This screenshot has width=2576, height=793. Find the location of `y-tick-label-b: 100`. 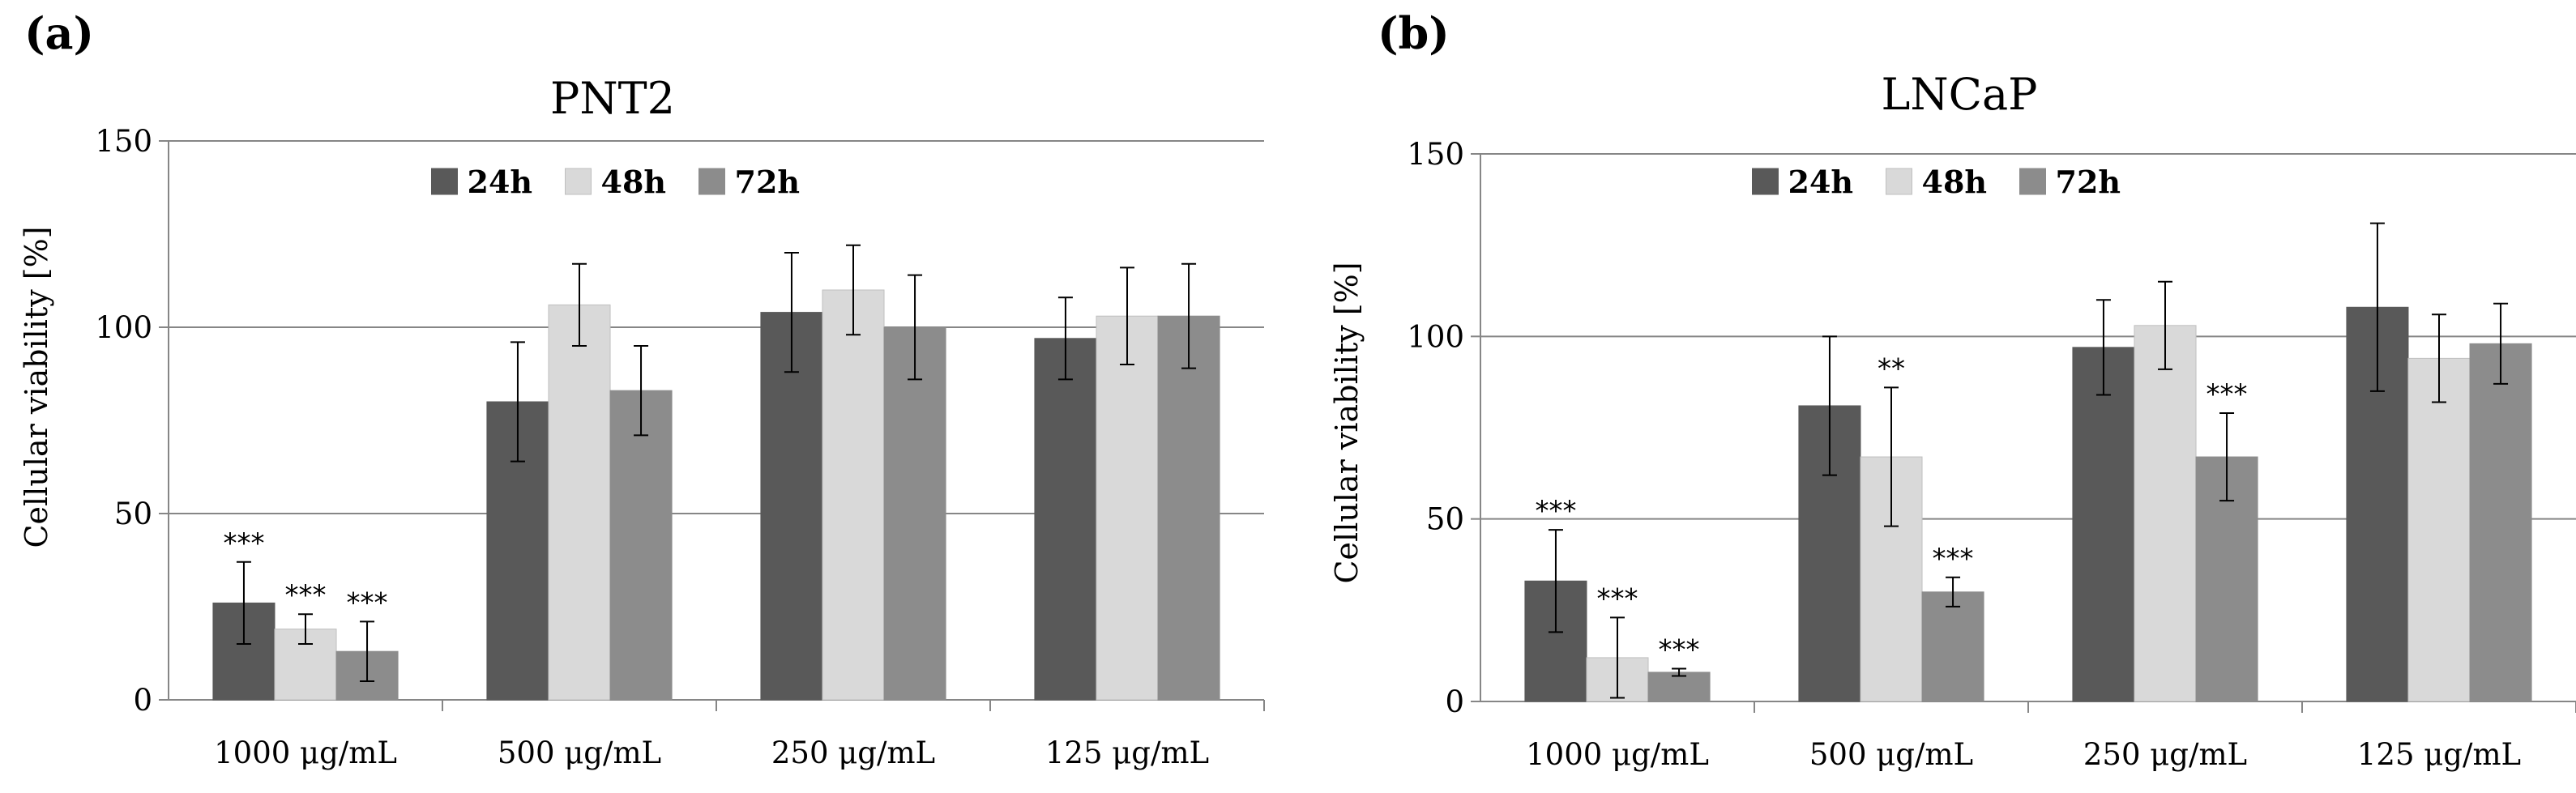

y-tick-label-b: 100 is located at coordinates (1435, 336).